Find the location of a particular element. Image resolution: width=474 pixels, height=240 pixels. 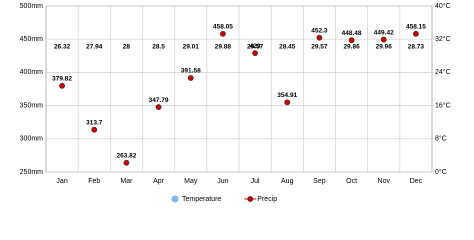

x-tick-label: Nov is located at coordinates (384, 181).